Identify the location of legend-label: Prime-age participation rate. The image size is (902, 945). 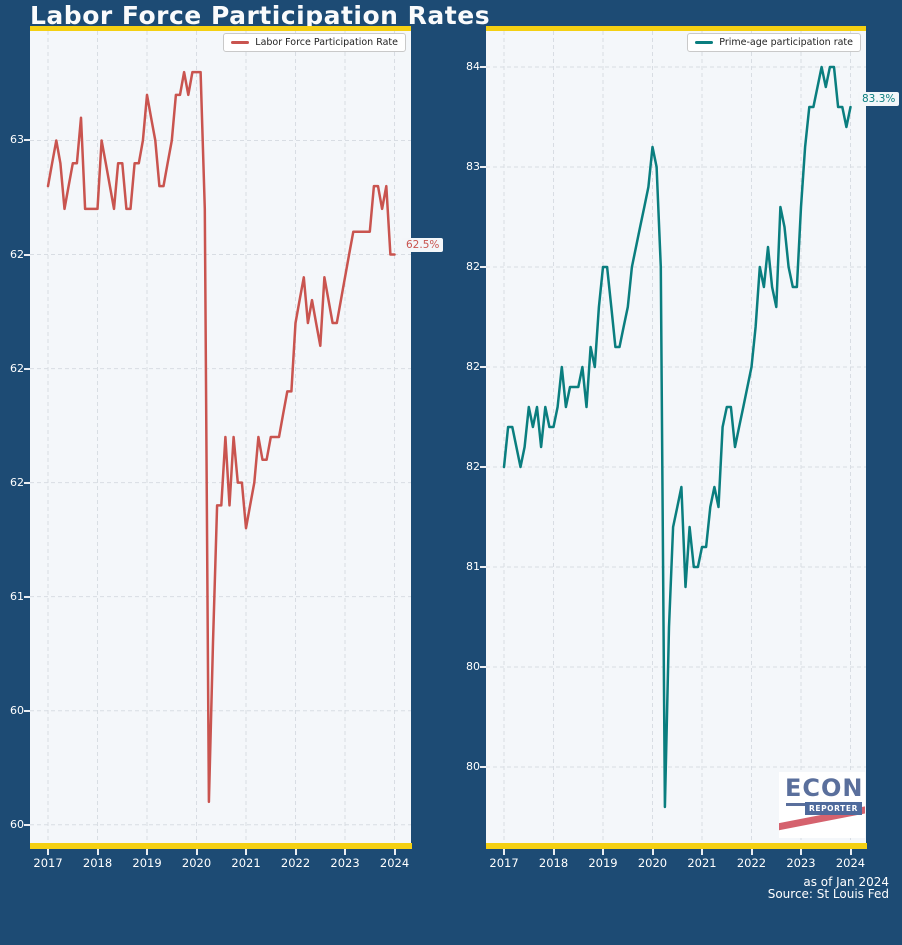
(786, 42).